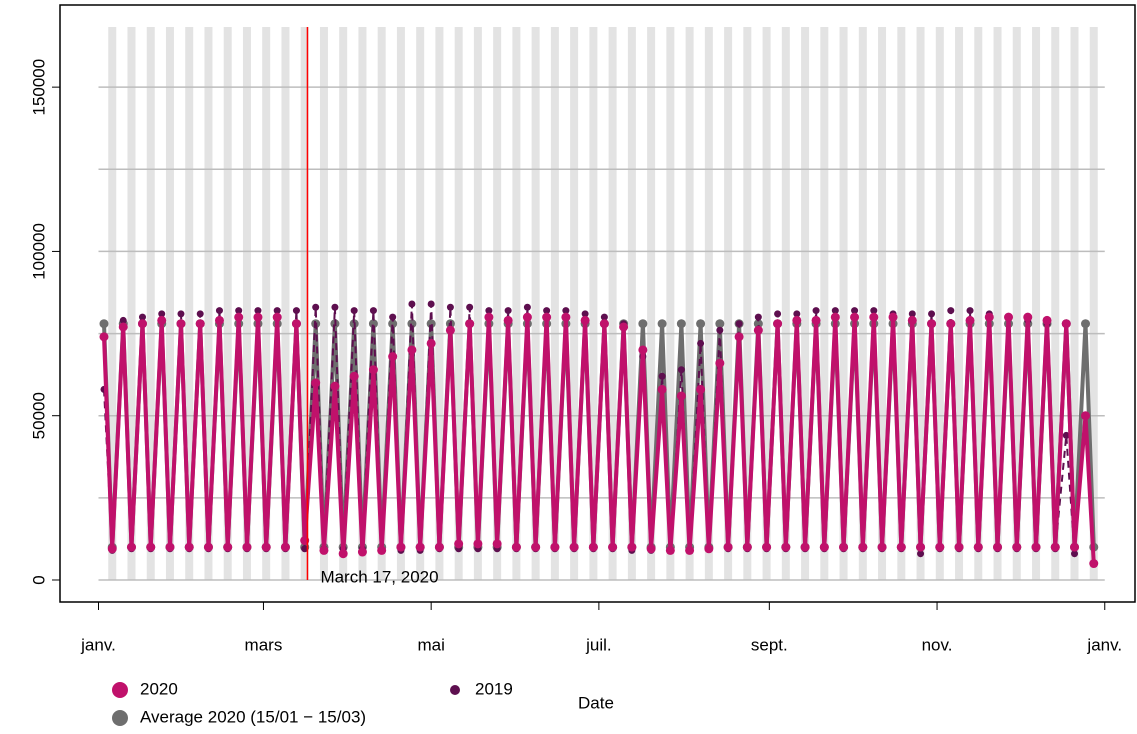 This screenshot has width=1137, height=734. Describe the element at coordinates (596, 702) in the screenshot. I see `x-axis-label: Date` at that location.